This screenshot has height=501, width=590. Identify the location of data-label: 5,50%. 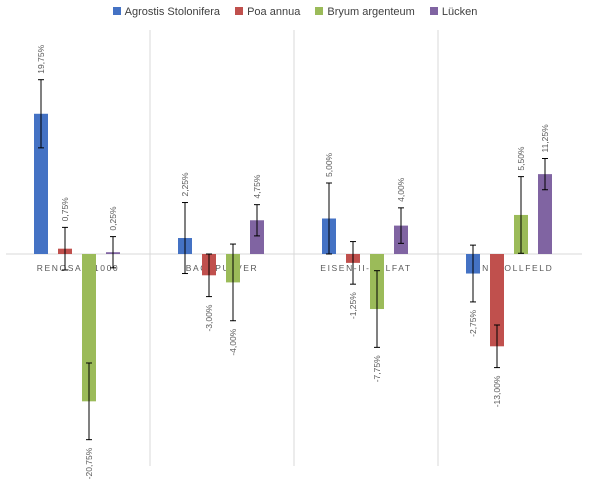
(521, 158).